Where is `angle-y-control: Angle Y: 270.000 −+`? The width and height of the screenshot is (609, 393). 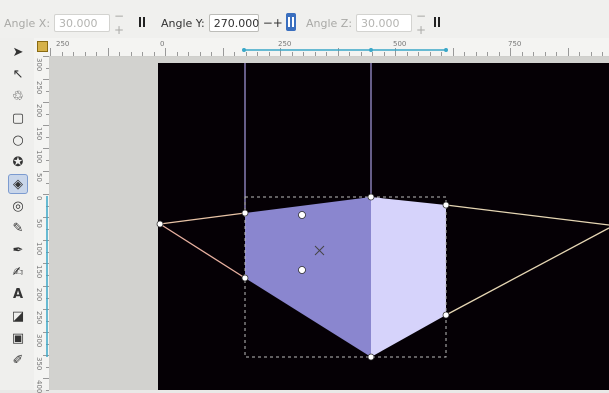 angle-y-control: Angle Y: 270.000 −+ is located at coordinates (222, 23).